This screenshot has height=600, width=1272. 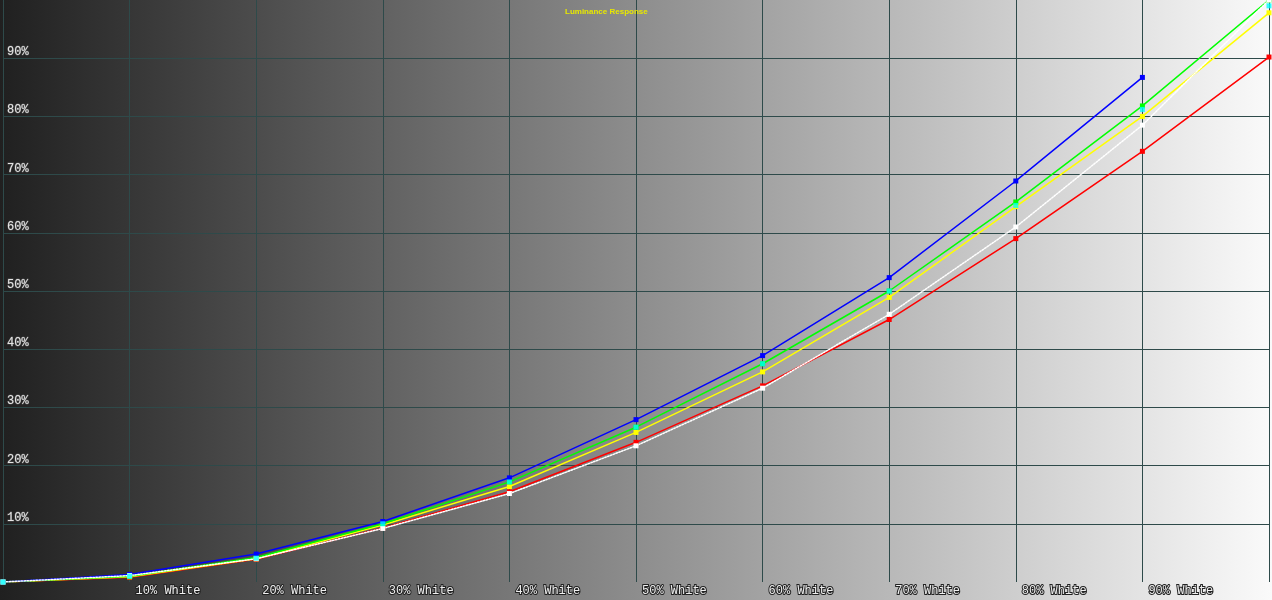 I want to click on y-tick-label: 50%, so click(x=18, y=285).